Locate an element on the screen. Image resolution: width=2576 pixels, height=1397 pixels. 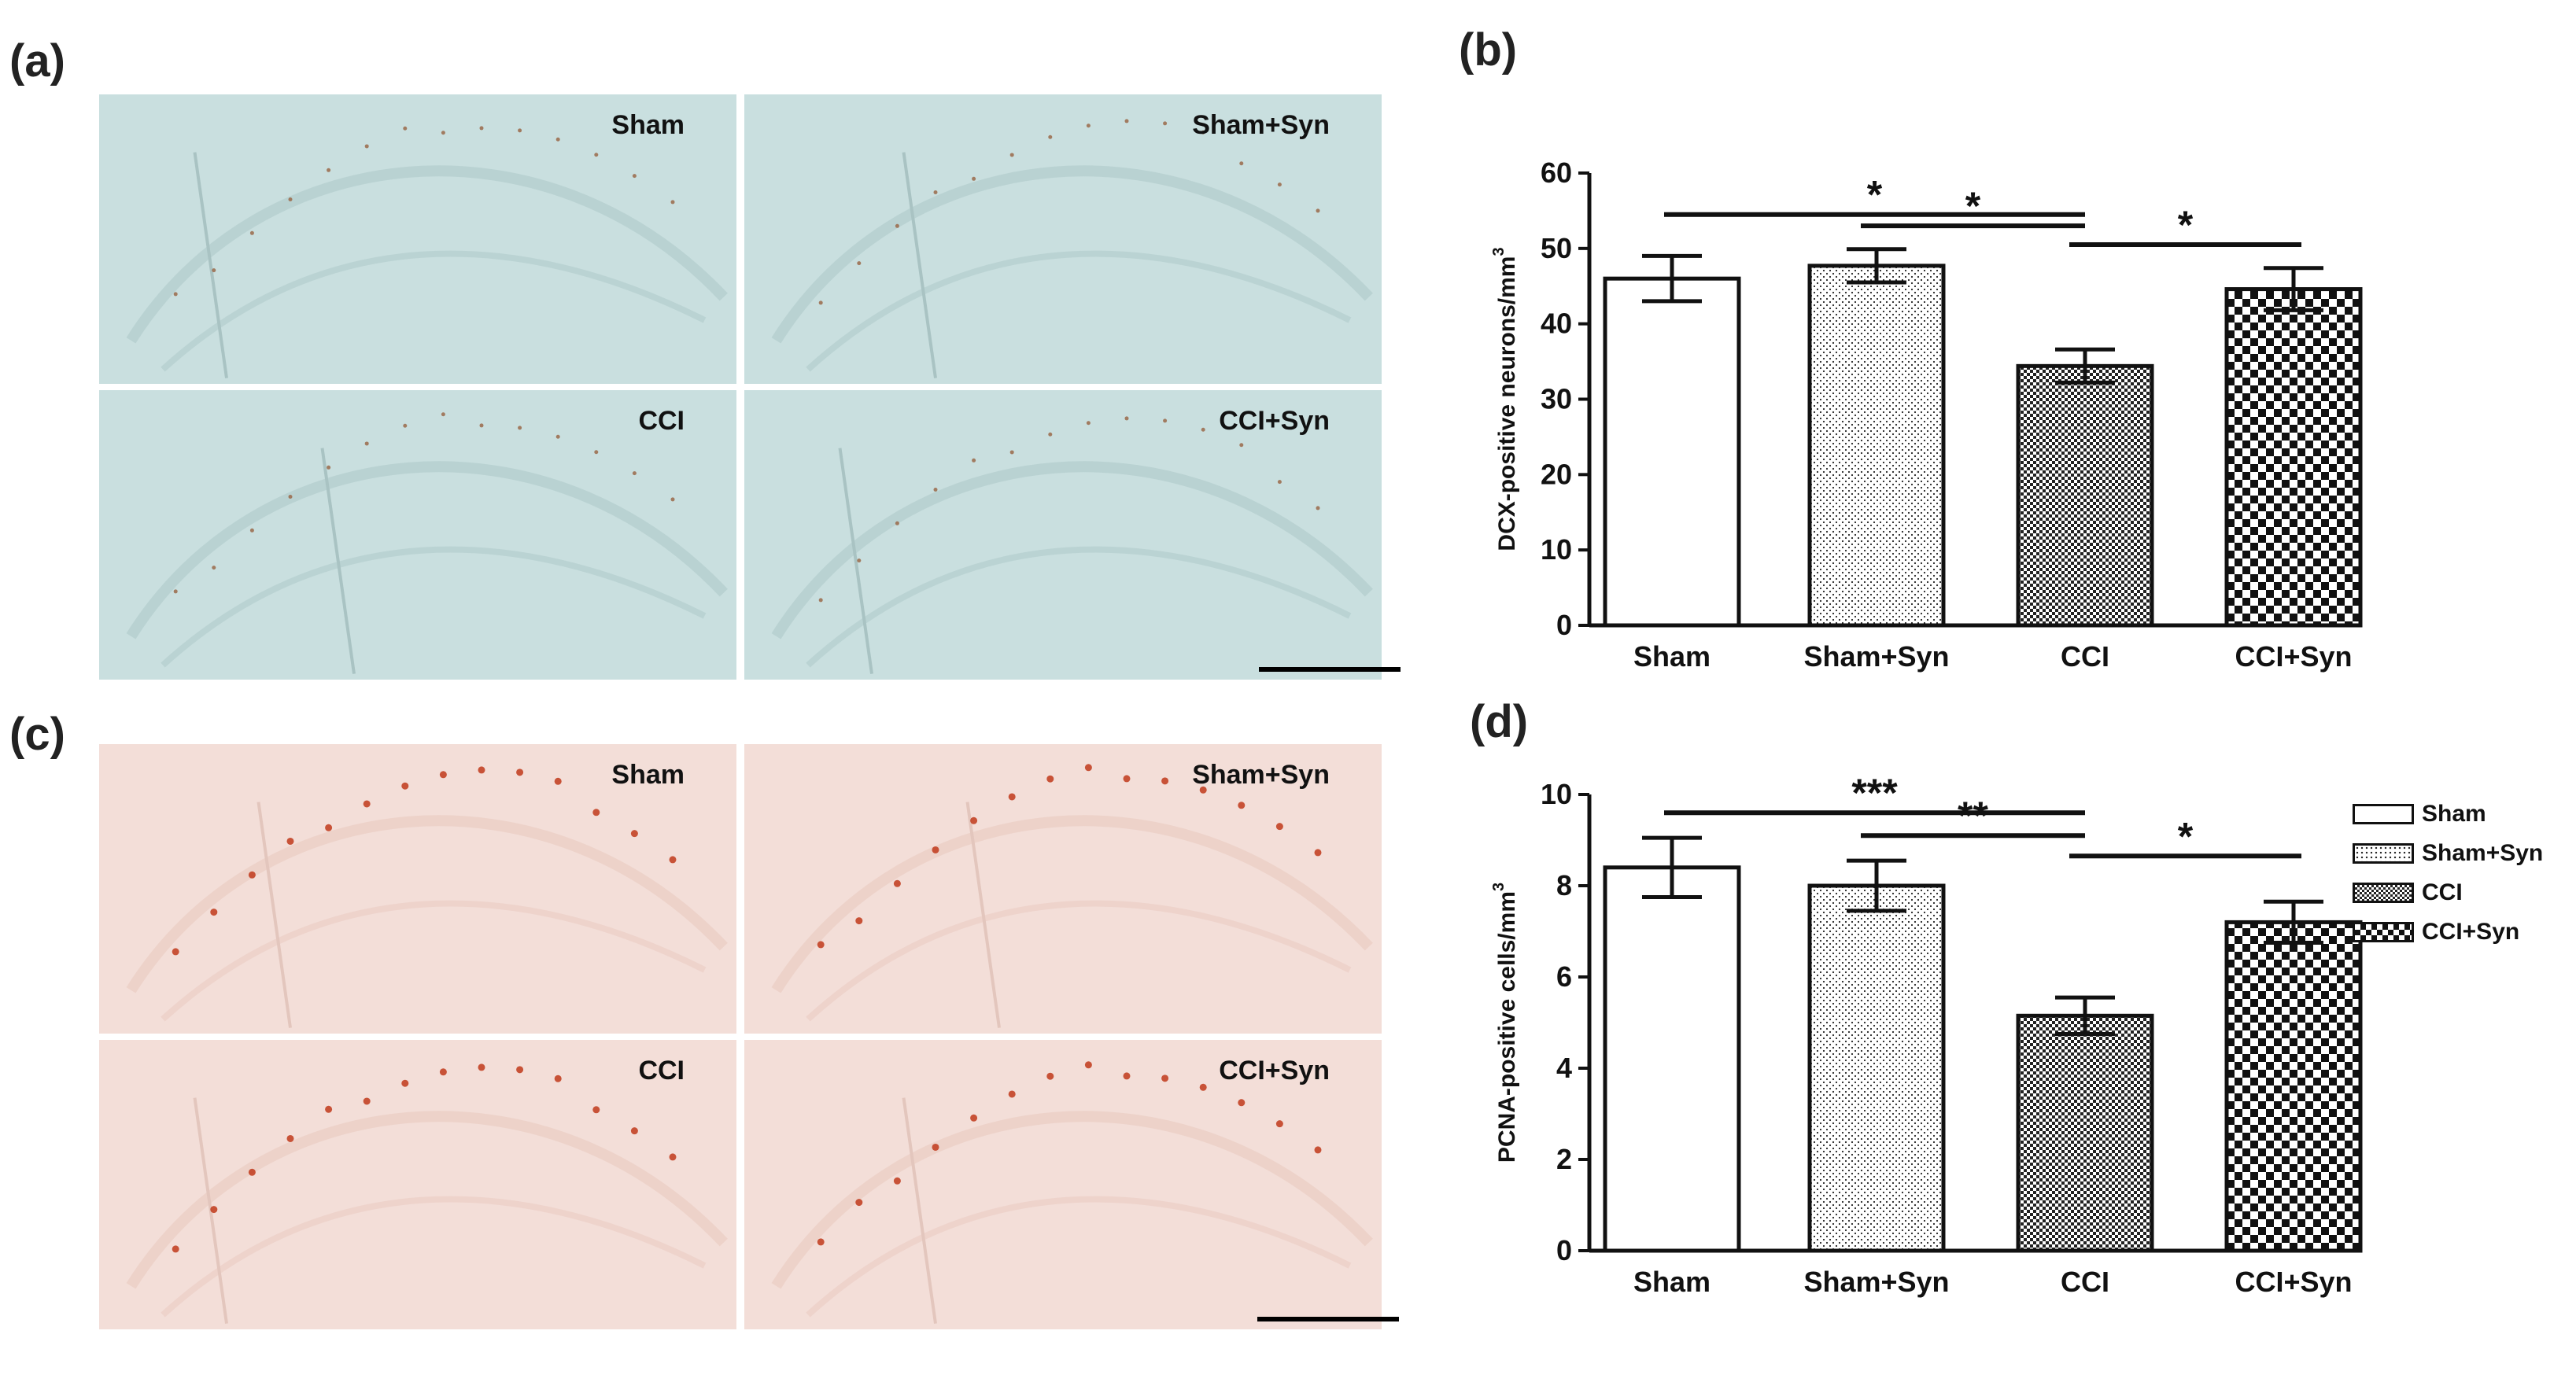
chart-legend: Sham Sham+Syn CCI CCI+Syn is located at coordinates (2464, 873).